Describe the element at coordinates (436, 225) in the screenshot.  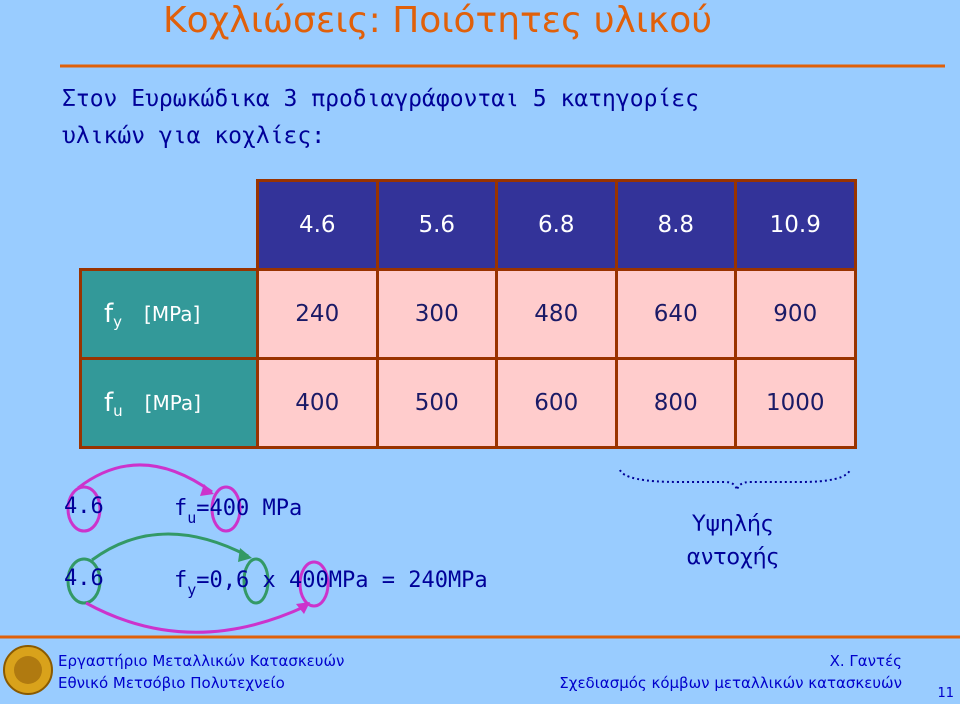
I see `header-cell: 5.6` at that location.